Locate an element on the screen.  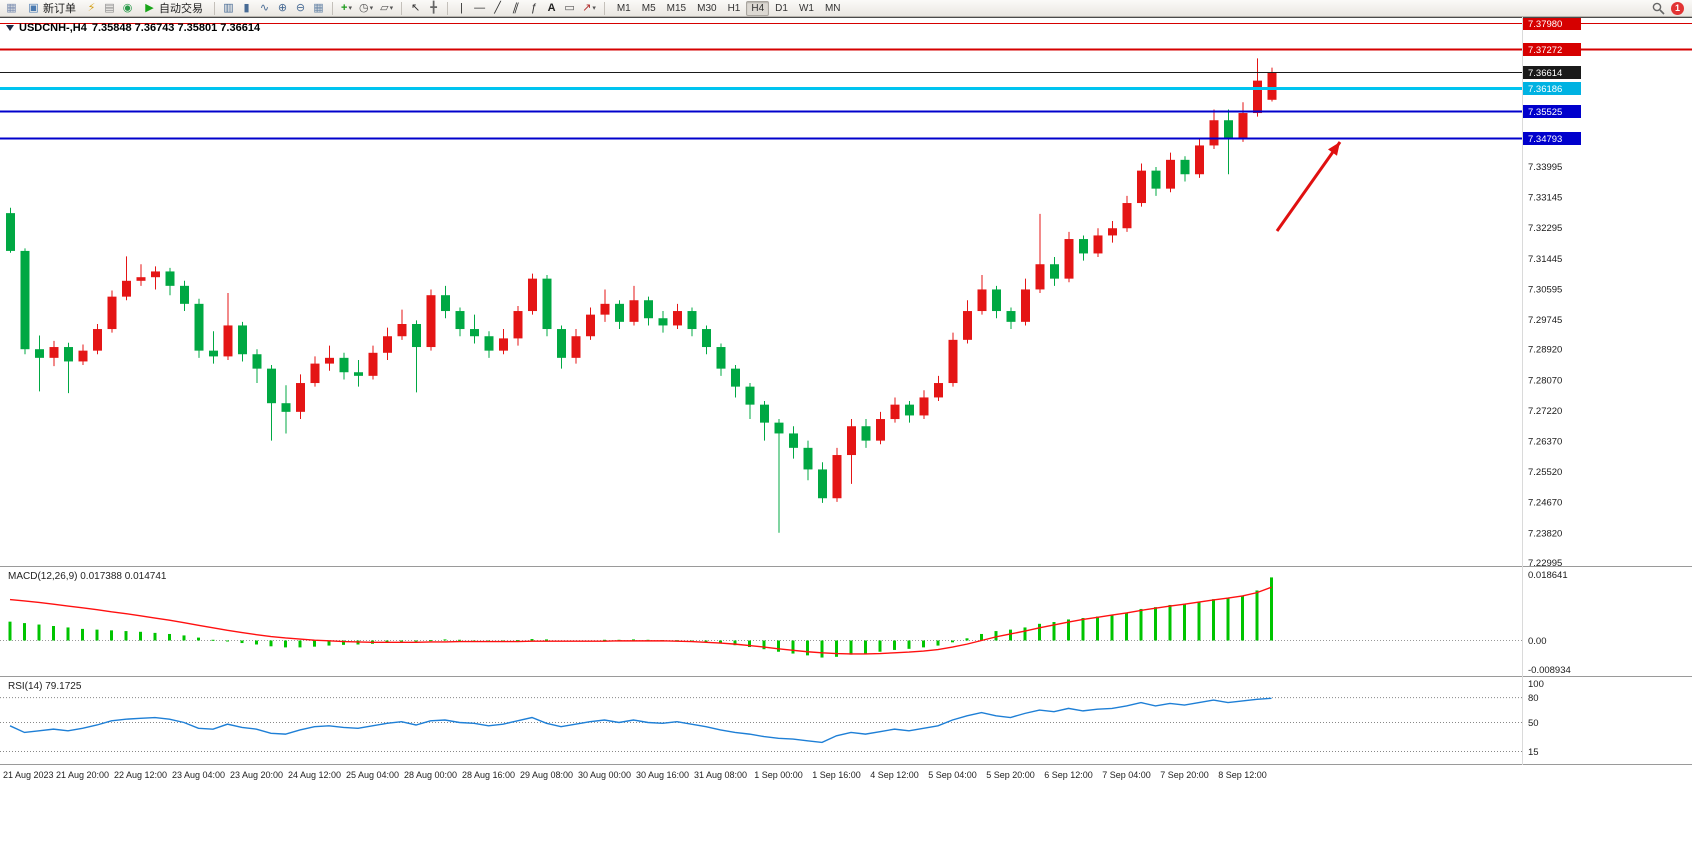
tf-button-M5: M5 is located at coordinates (648, 8).